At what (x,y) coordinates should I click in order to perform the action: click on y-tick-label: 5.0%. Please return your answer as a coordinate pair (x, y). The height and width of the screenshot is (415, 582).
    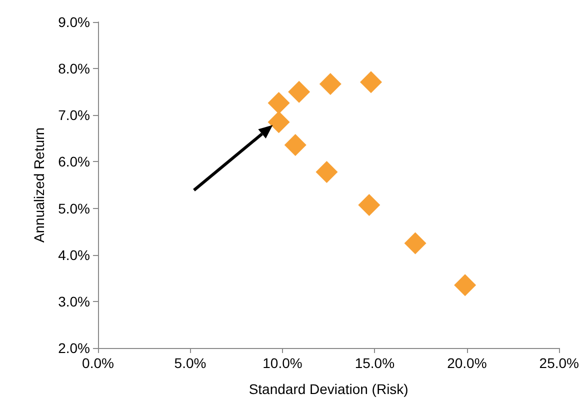
    Looking at the image, I should click on (74, 208).